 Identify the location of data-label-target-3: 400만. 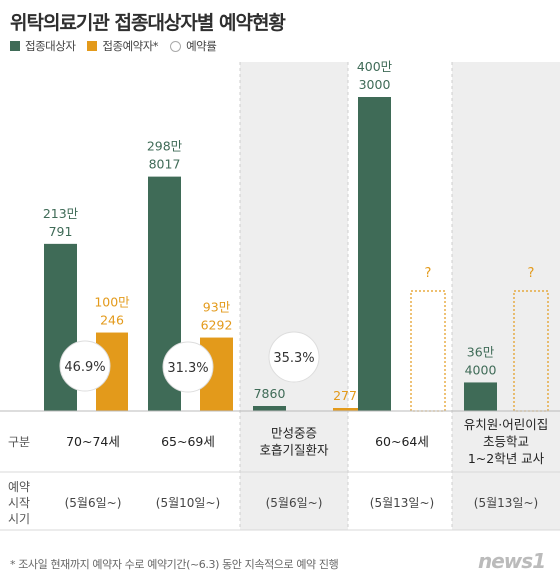
(375, 66).